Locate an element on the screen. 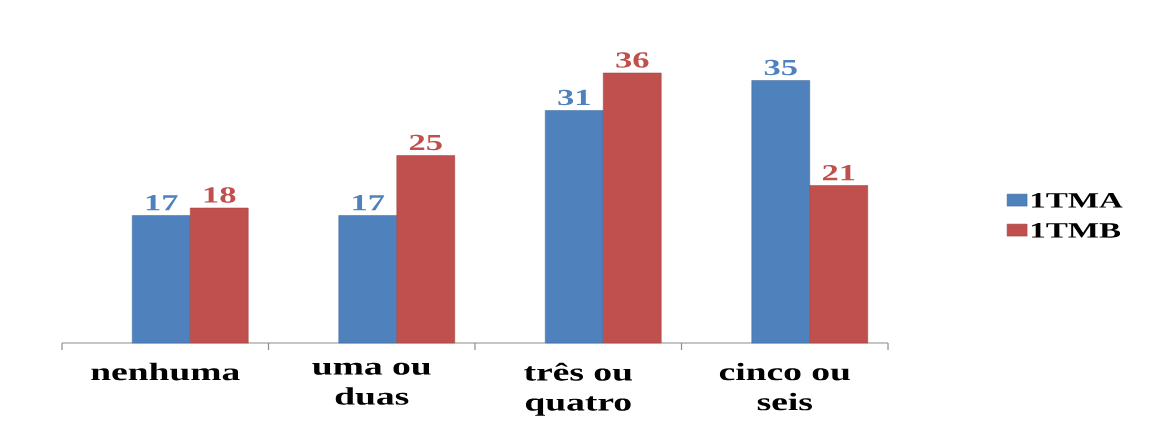 The width and height of the screenshot is (1171, 423). data-label: 18 is located at coordinates (220, 195).